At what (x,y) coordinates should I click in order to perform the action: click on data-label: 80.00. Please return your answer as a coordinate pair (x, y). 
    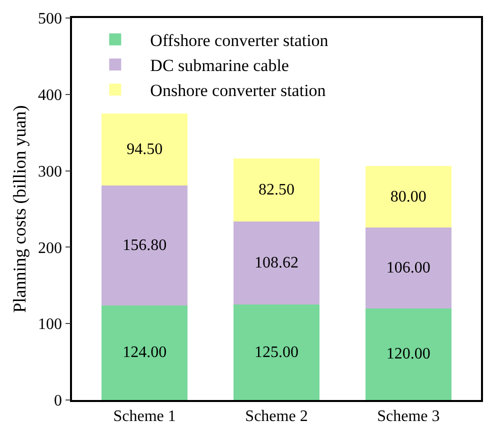
    Looking at the image, I should click on (408, 197).